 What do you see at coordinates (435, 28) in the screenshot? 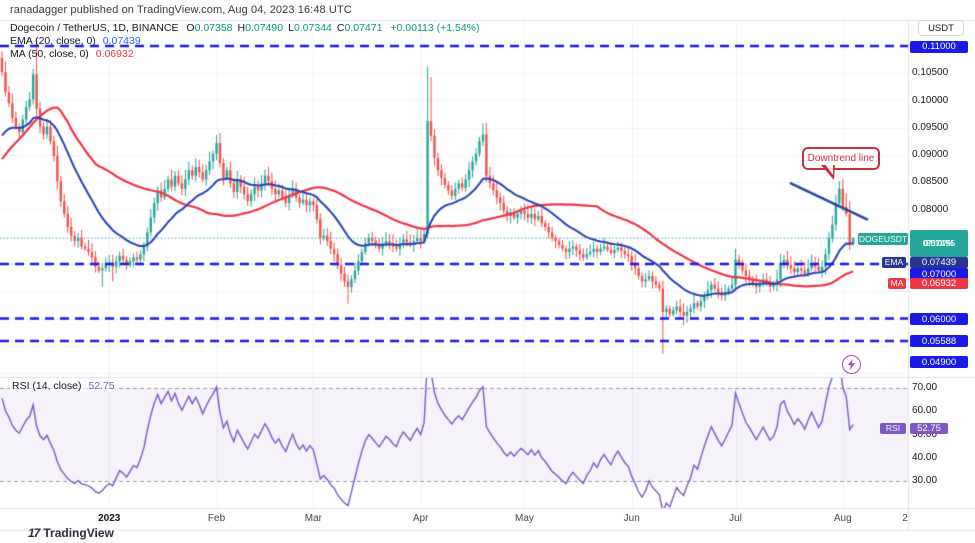
I see `change-value: +0.00113 (+1.54%)` at bounding box center [435, 28].